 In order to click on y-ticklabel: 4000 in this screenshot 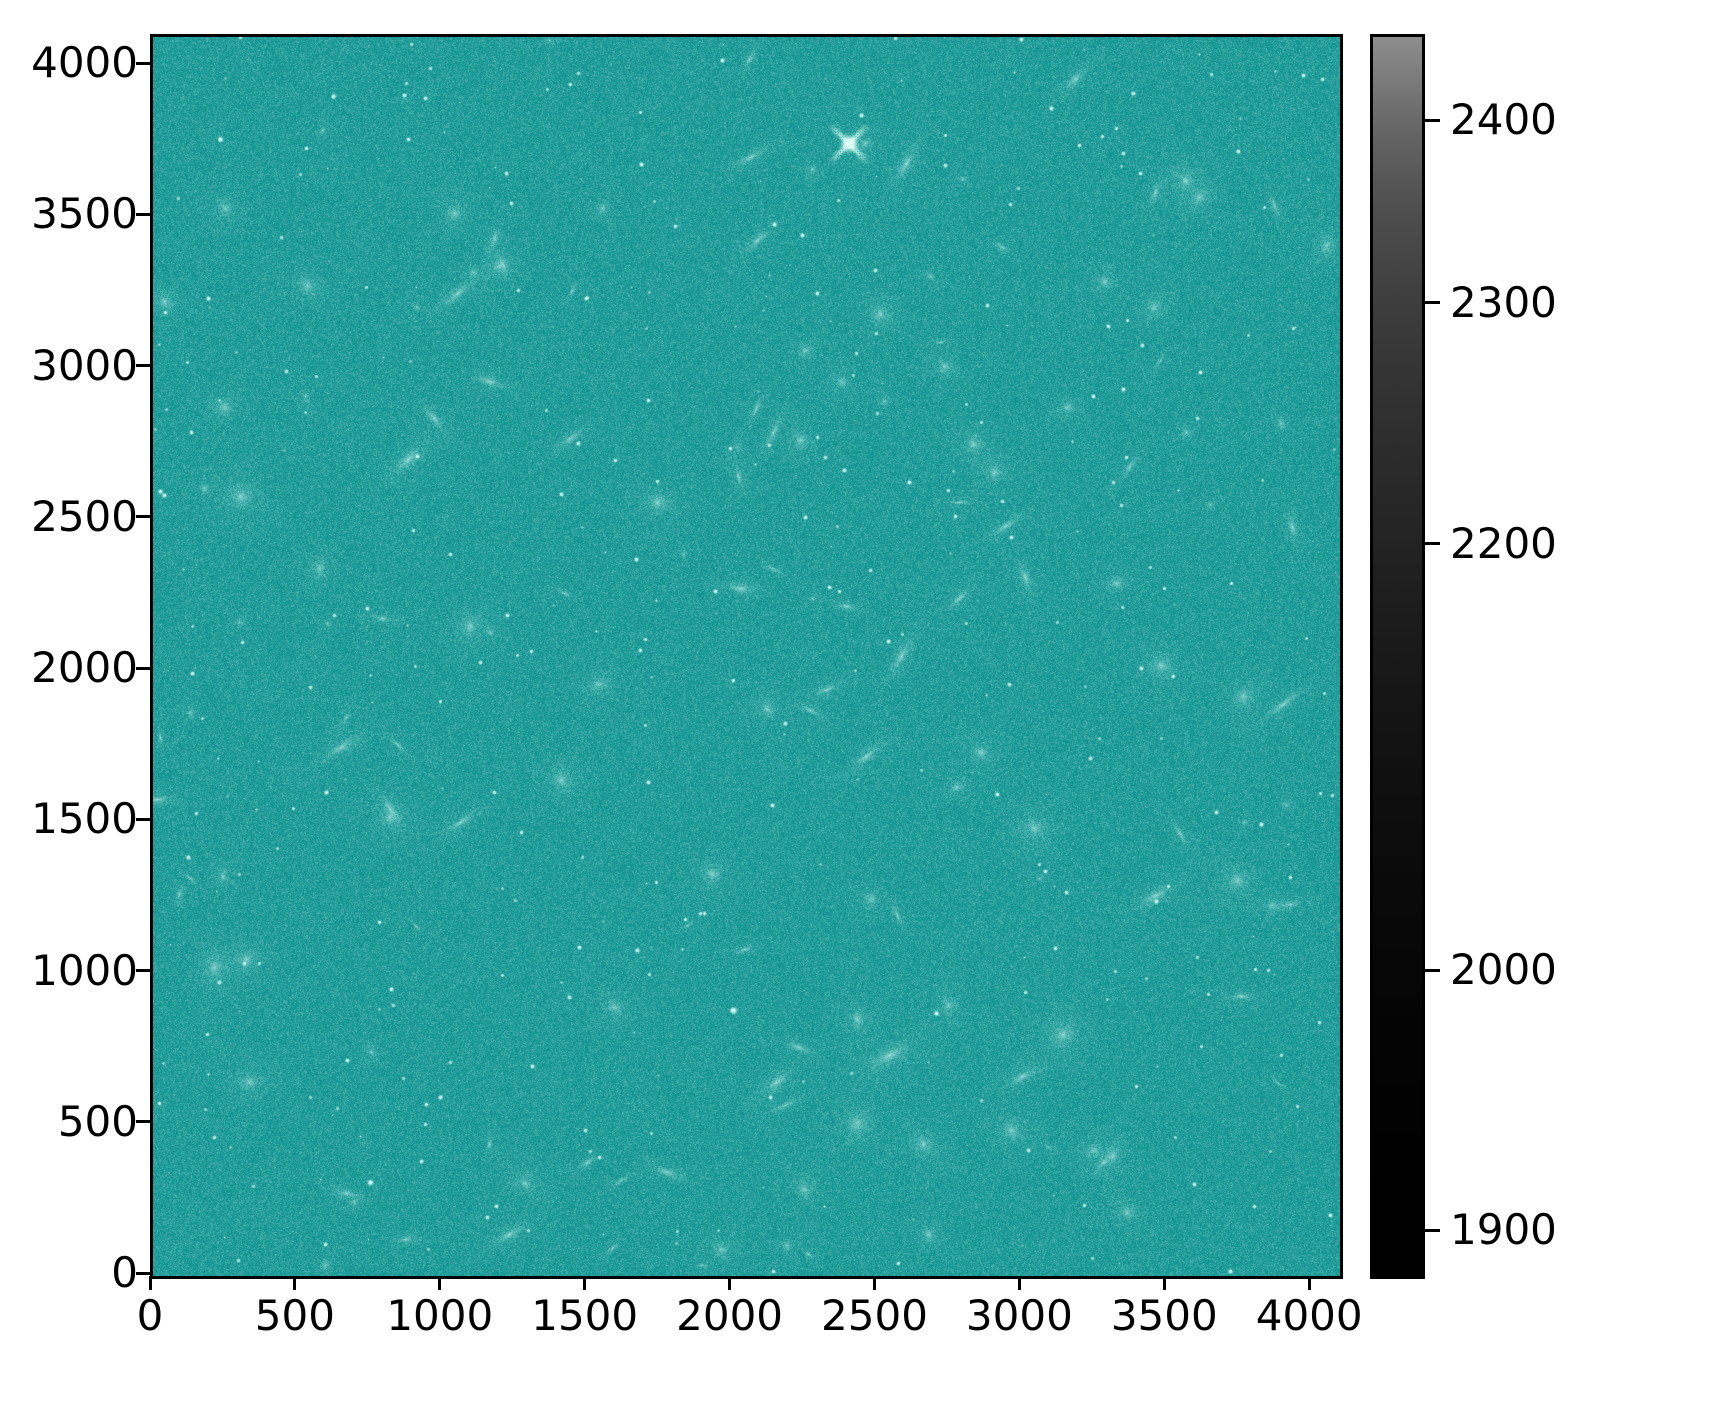, I will do `click(84, 63)`.